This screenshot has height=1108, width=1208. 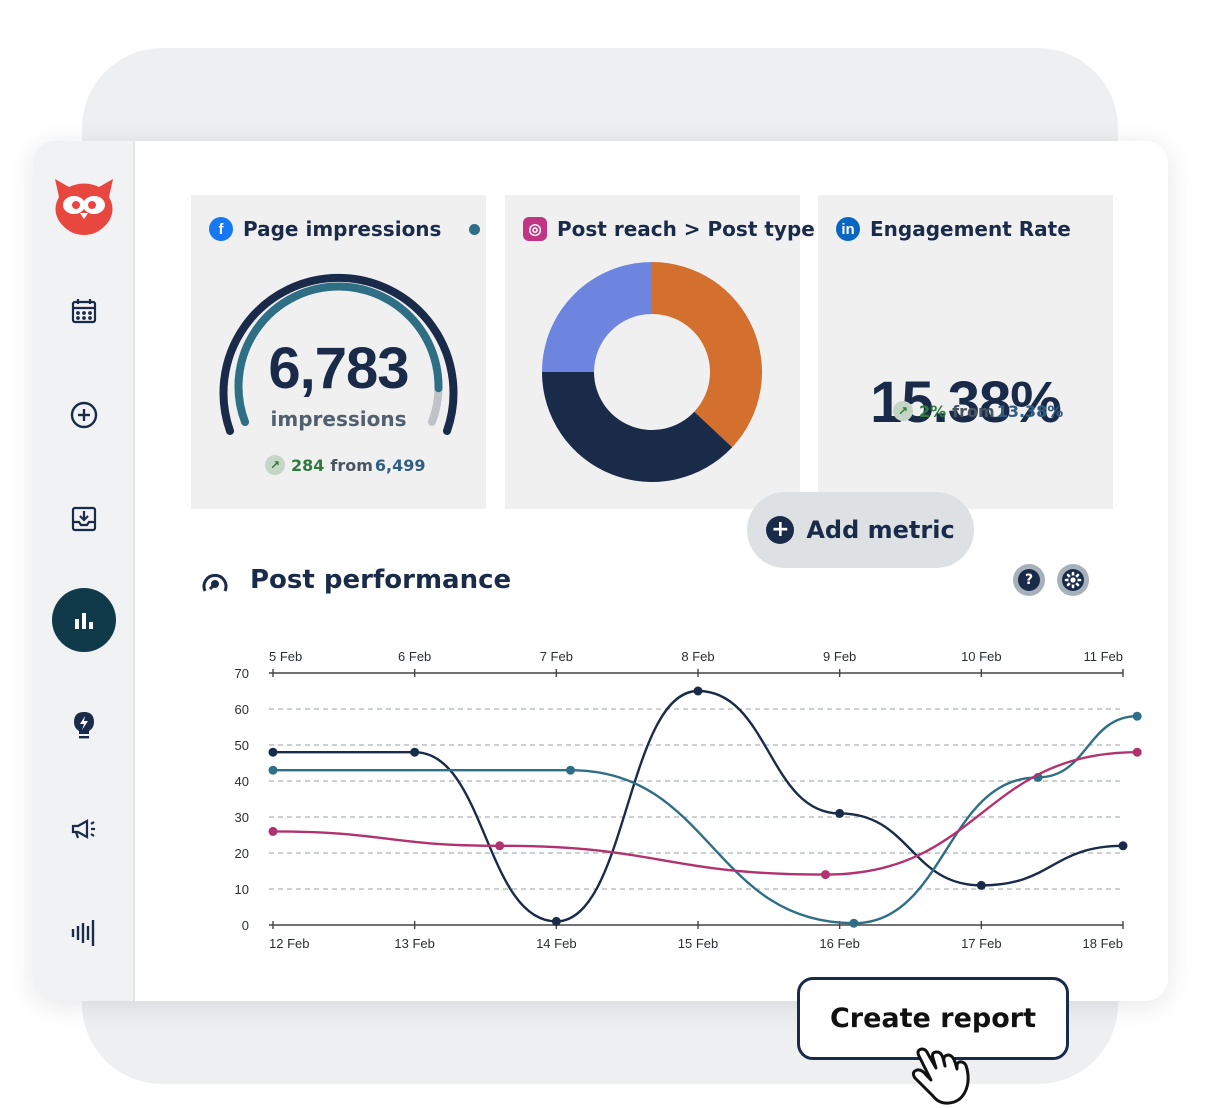 I want to click on delta-ref: 13.38%, so click(x=1030, y=411).